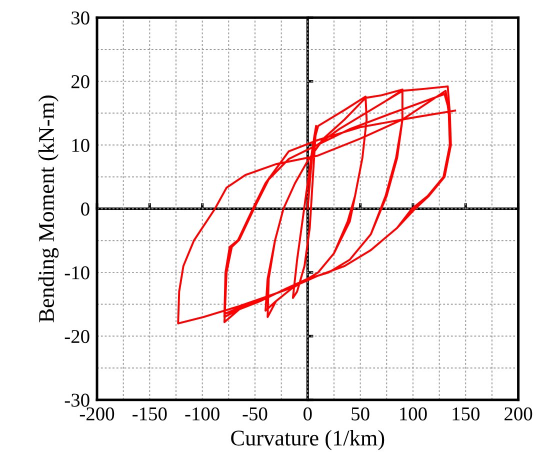  What do you see at coordinates (85, 209) in the screenshot?
I see `y-tick-label: 0` at bounding box center [85, 209].